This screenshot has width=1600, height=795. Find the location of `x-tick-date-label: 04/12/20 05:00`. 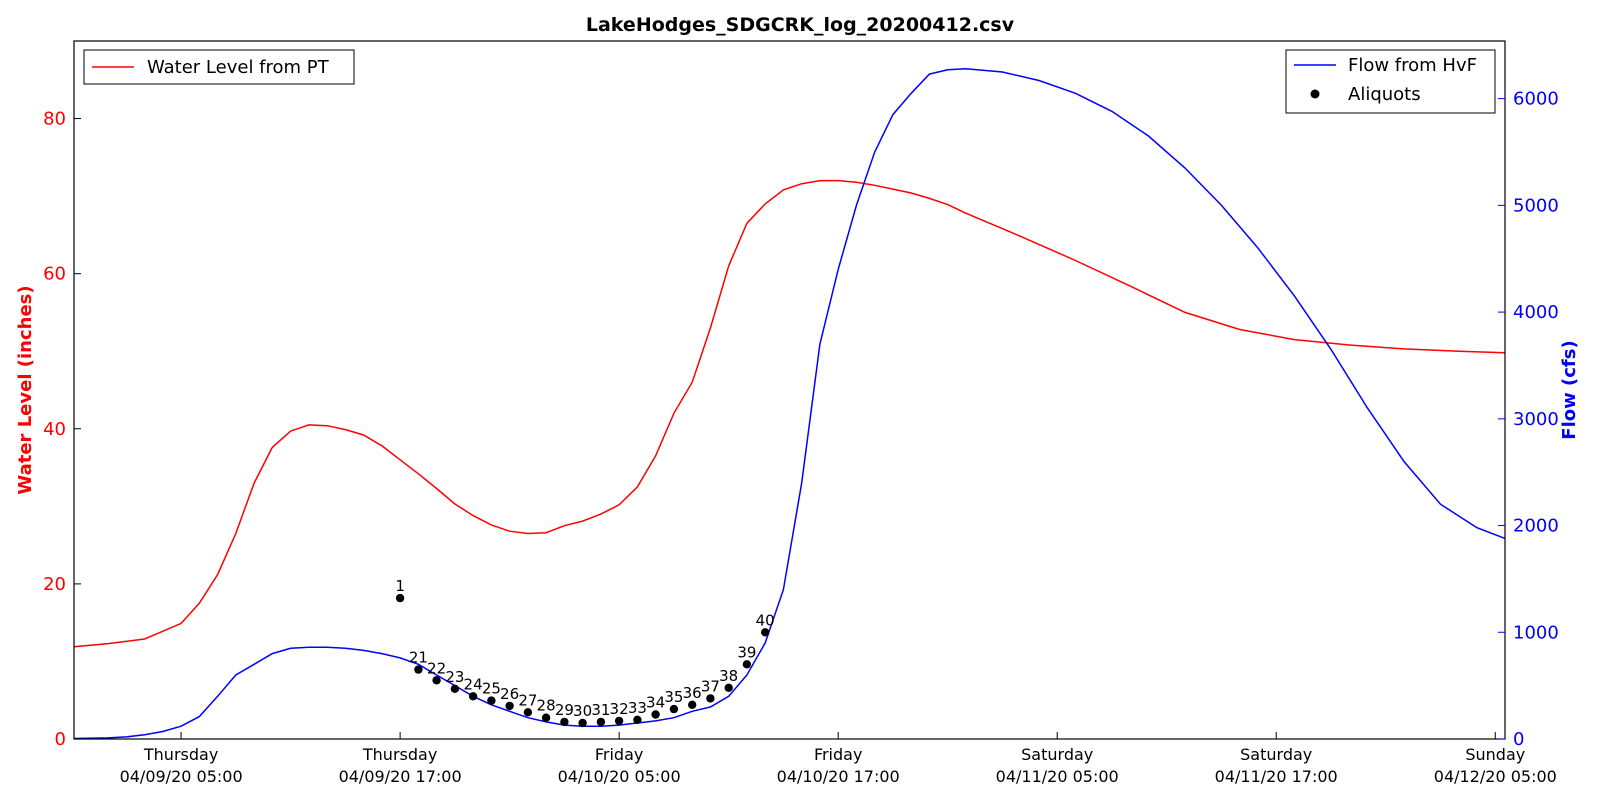

x-tick-date-label: 04/12/20 05:00 is located at coordinates (1495, 776).